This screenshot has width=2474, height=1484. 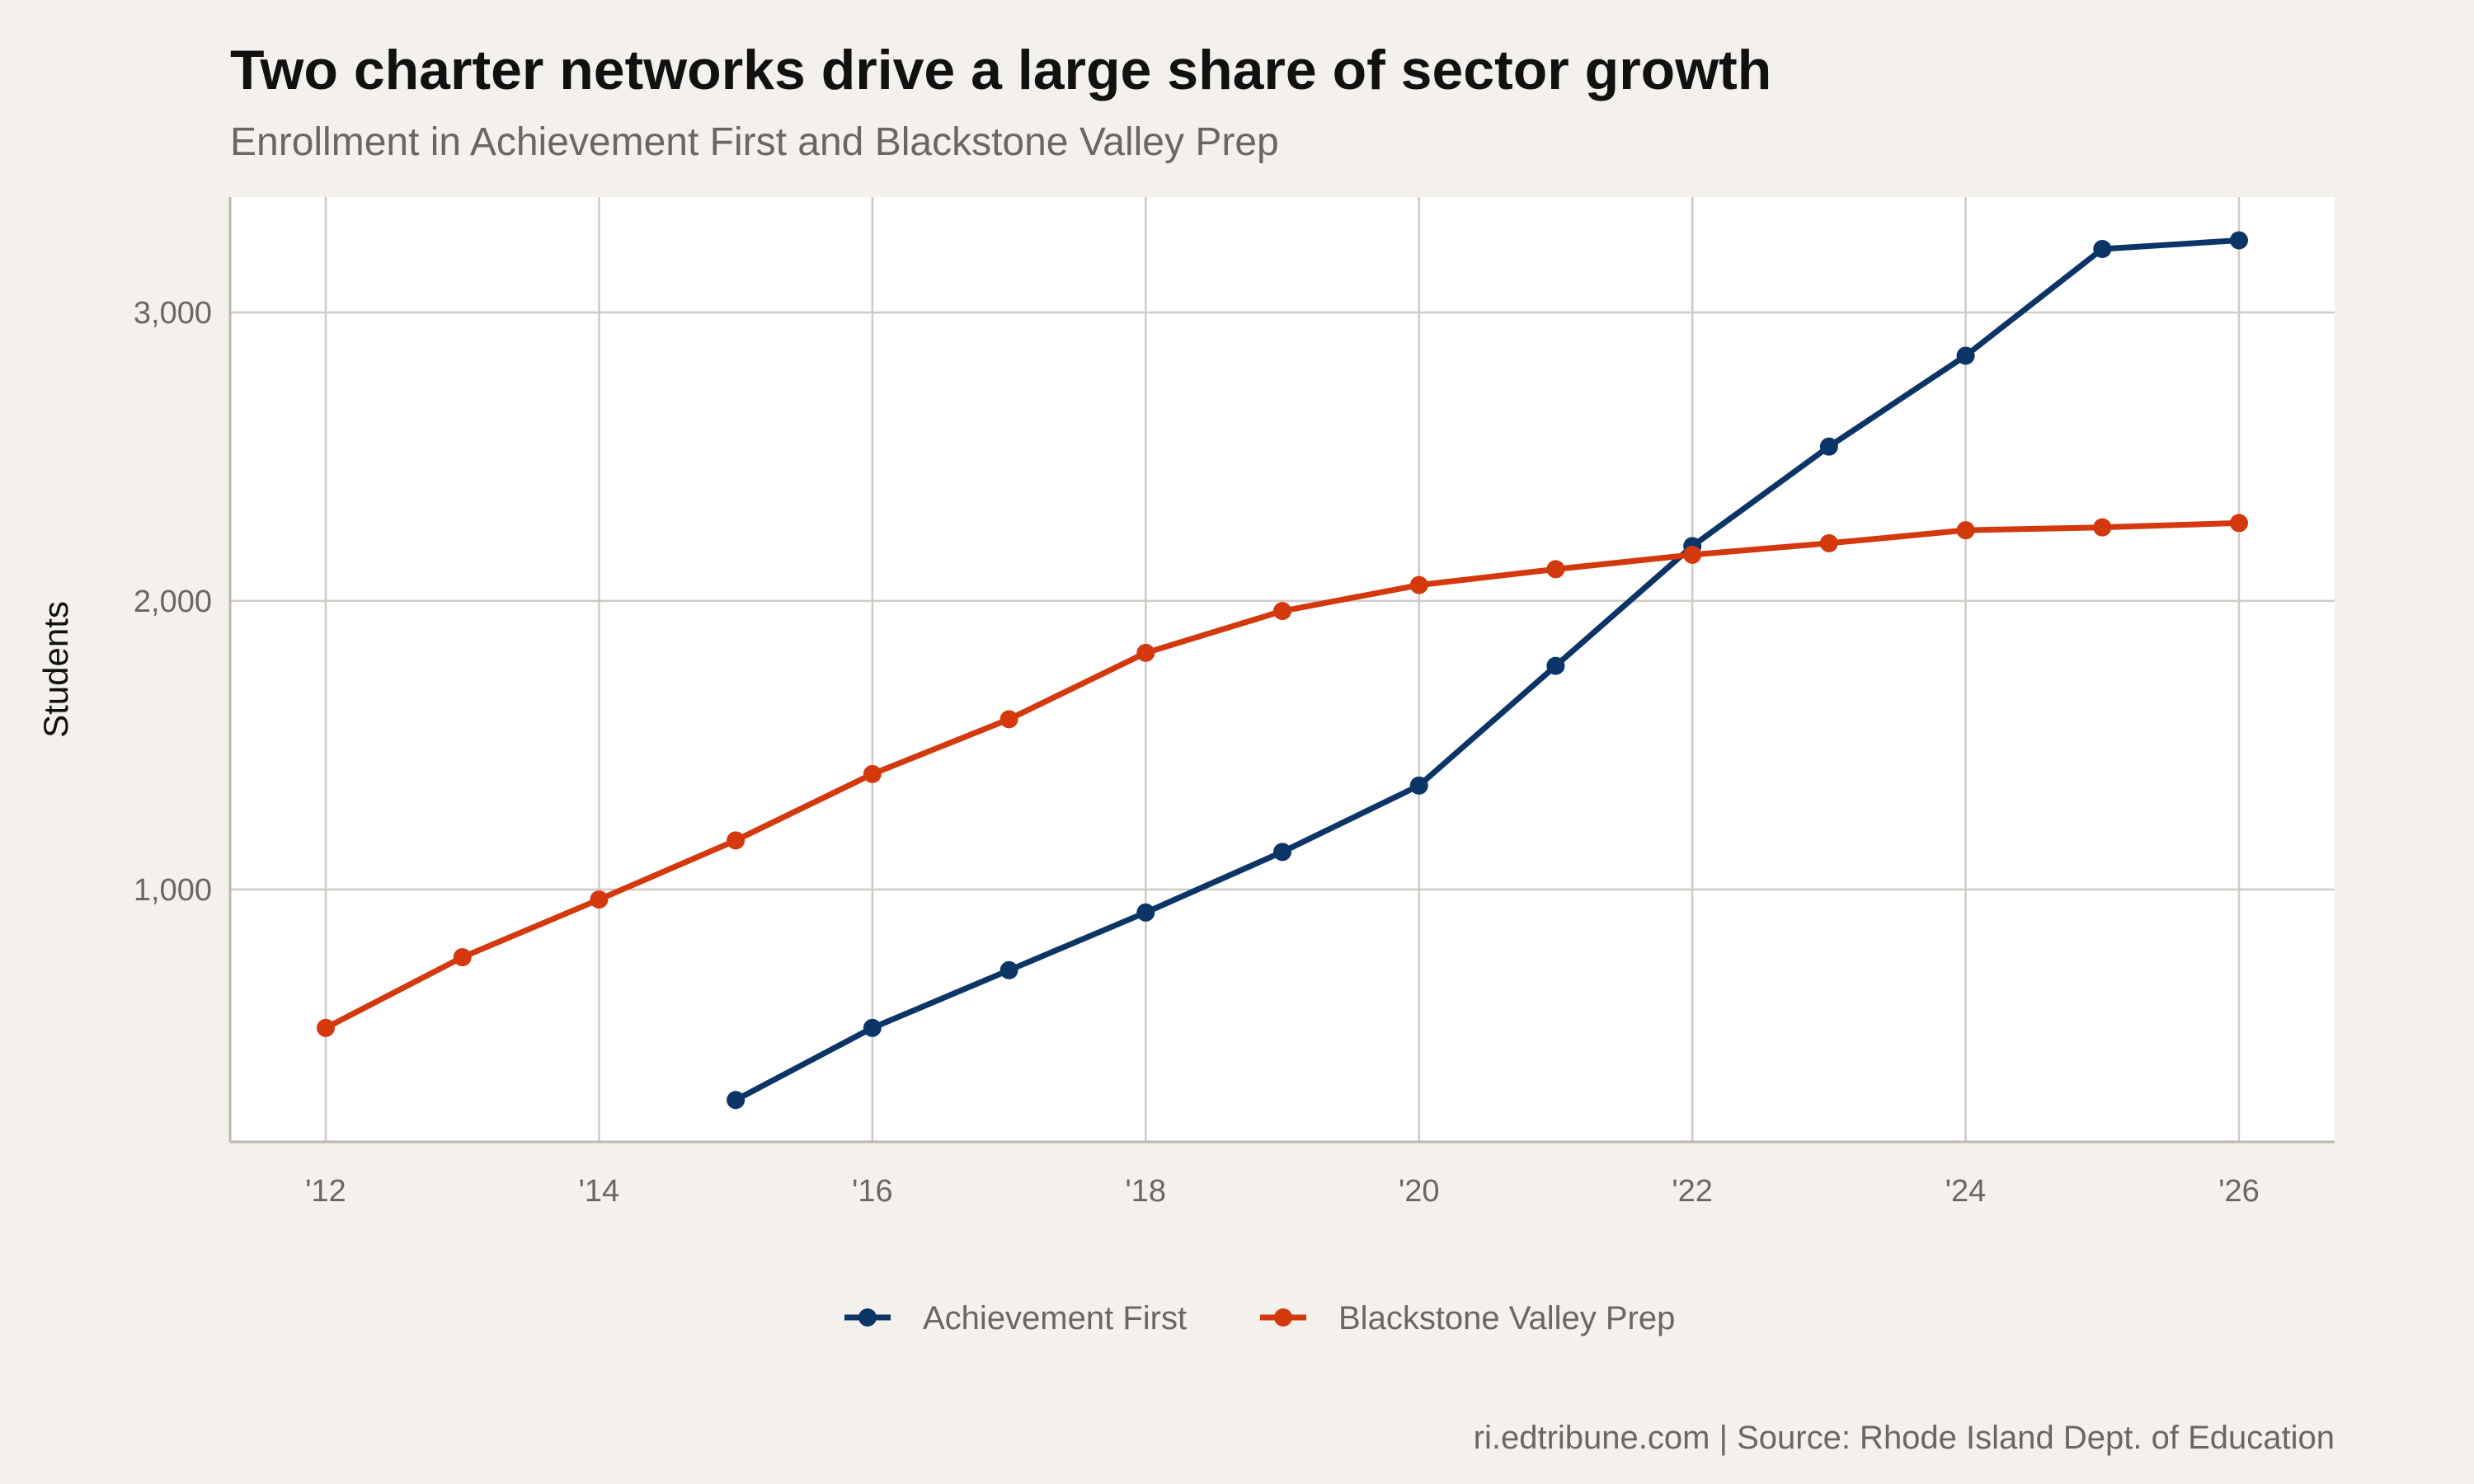 I want to click on legend-item: Achievement First, so click(x=1015, y=1318).